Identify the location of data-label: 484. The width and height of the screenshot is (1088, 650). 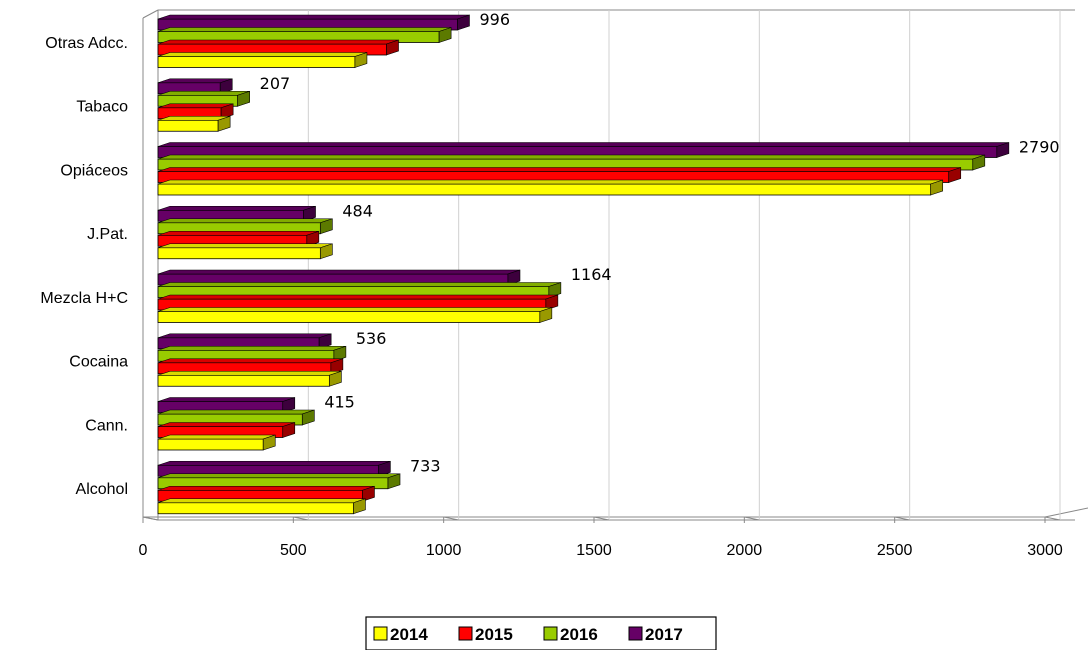
(357, 210).